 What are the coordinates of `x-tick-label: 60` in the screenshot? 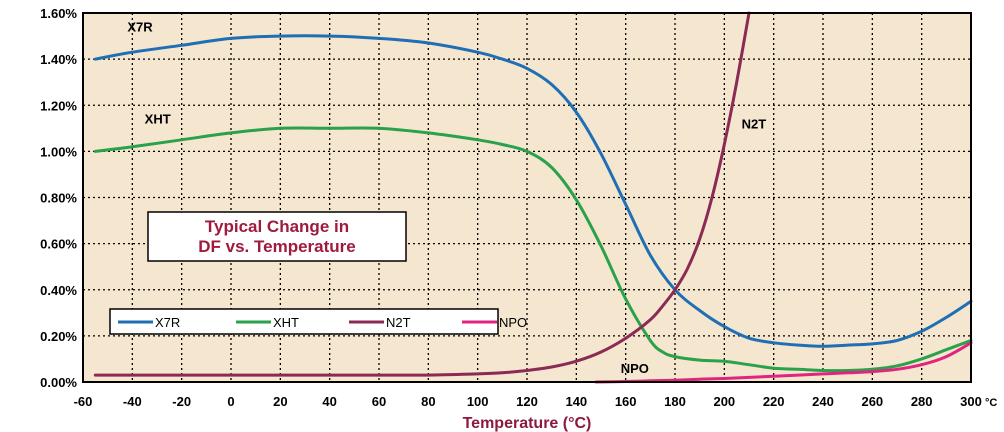 It's located at (379, 401).